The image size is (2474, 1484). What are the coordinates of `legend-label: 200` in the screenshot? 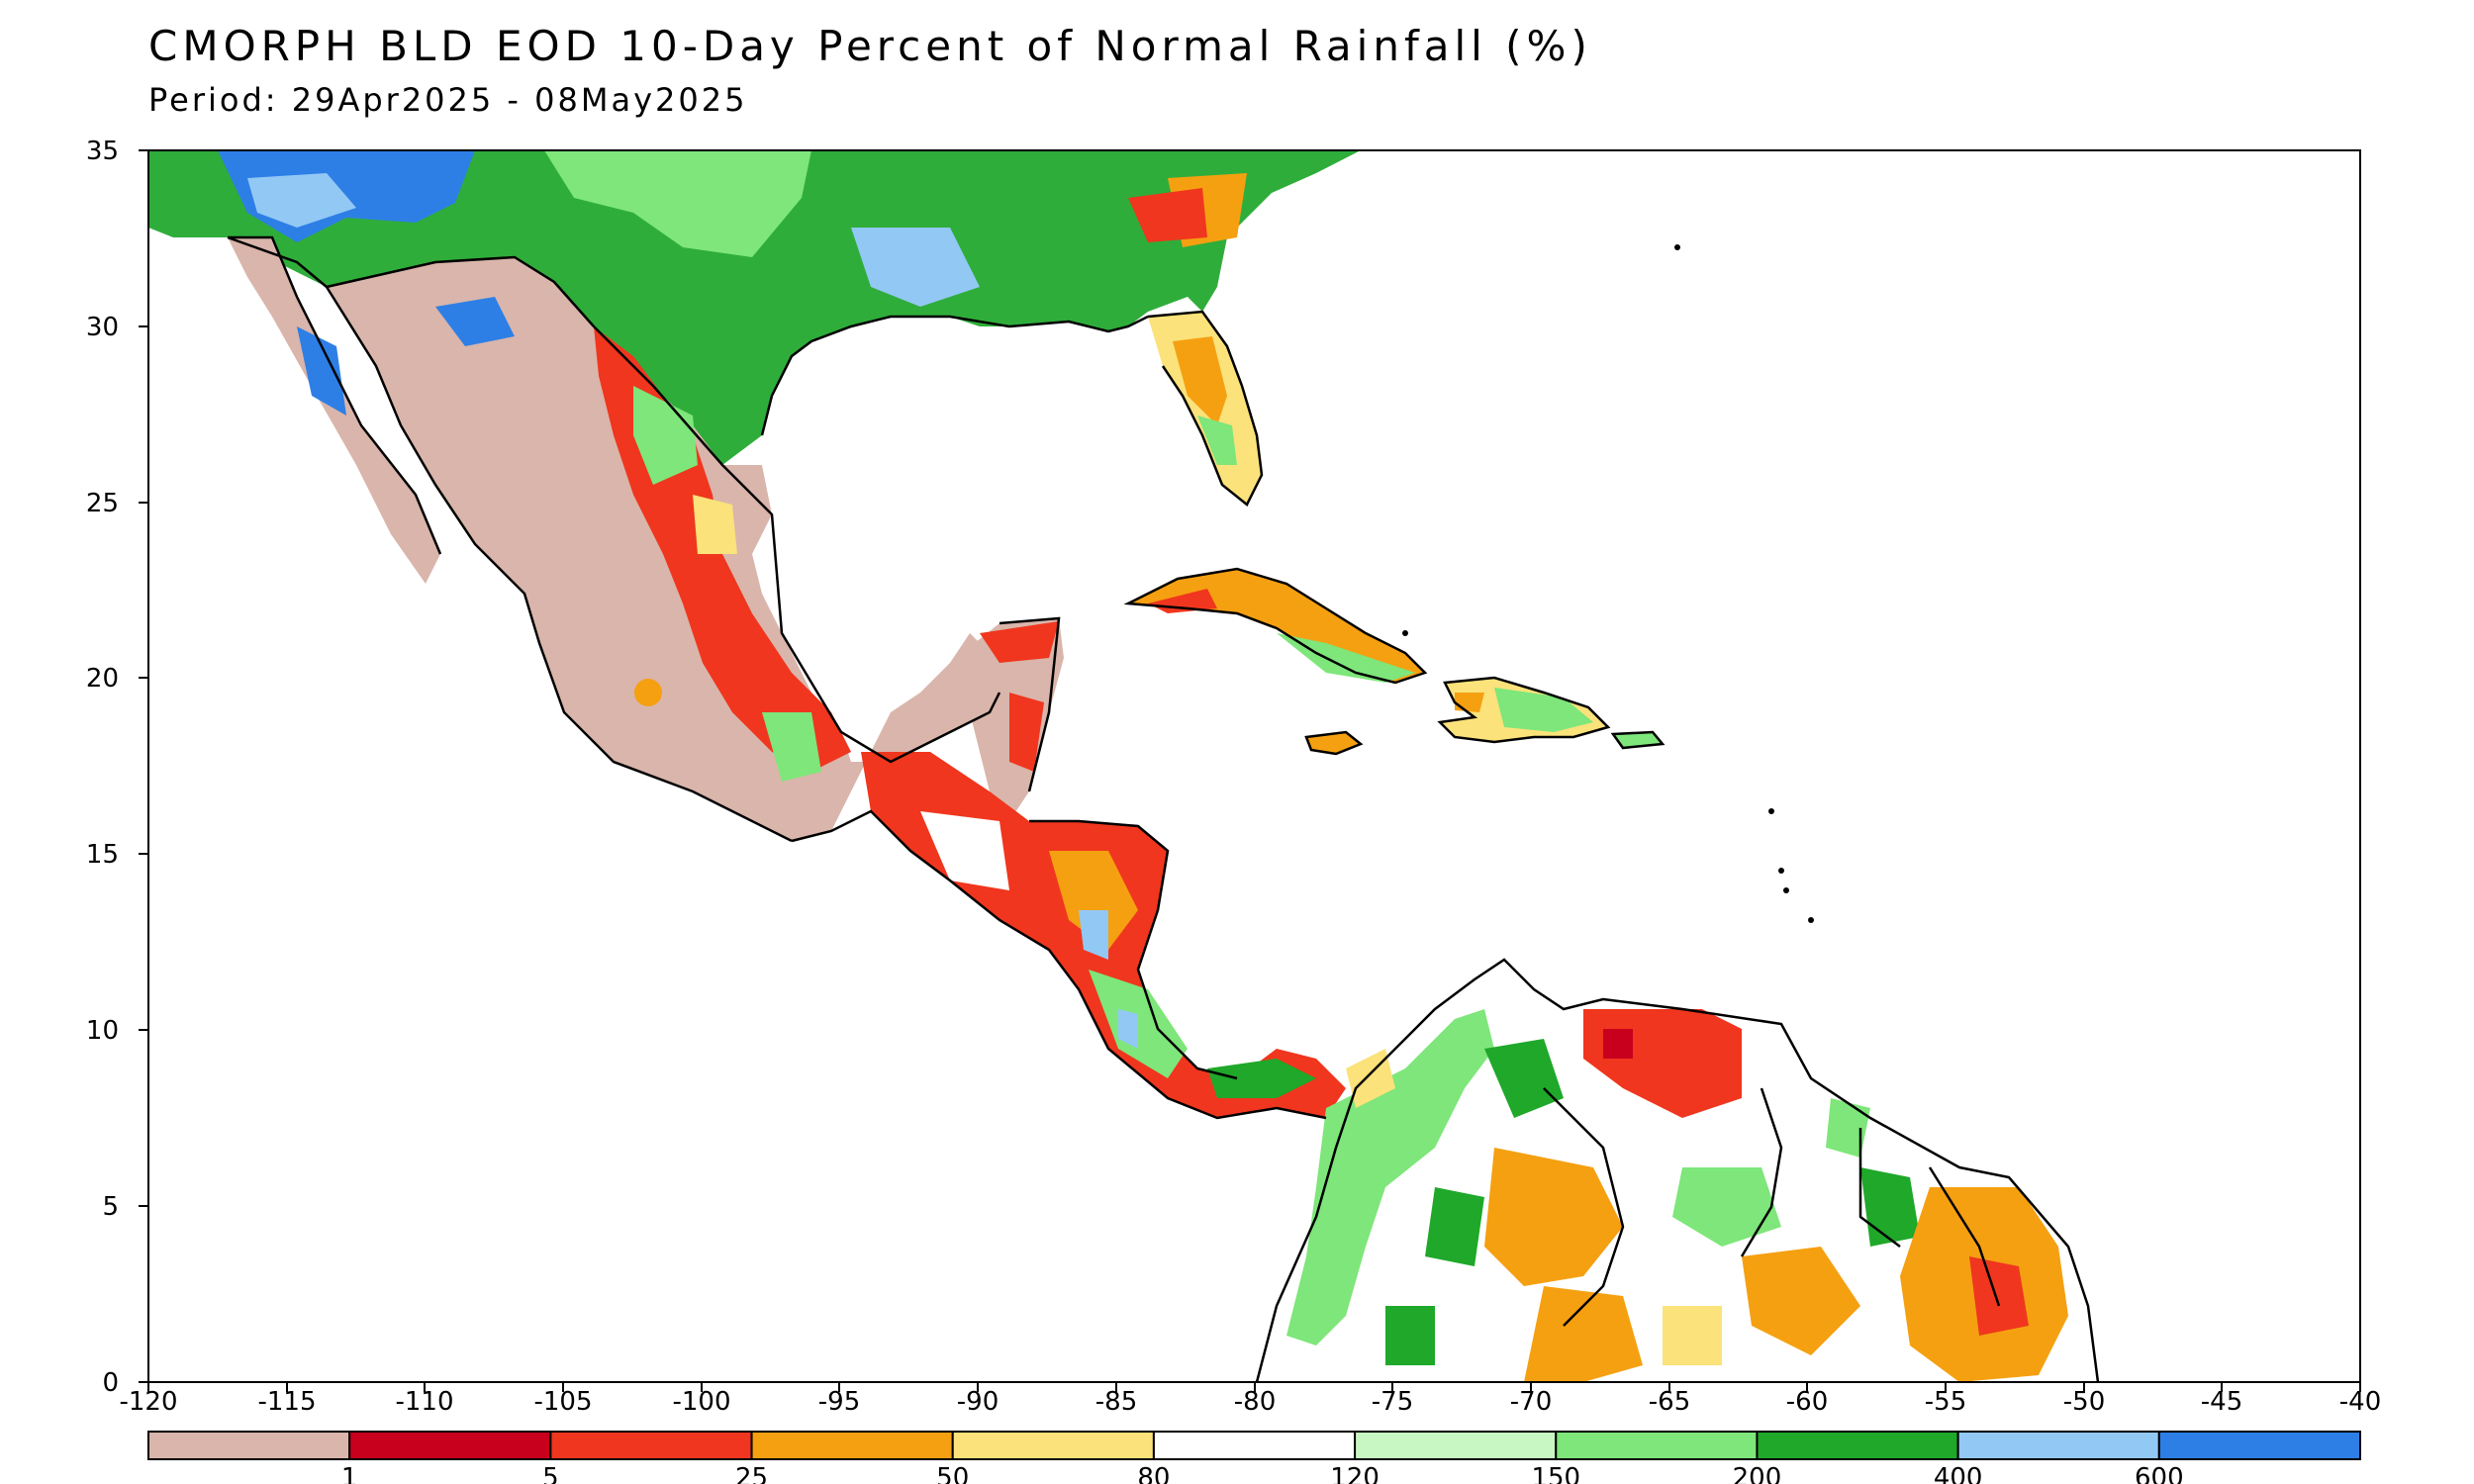 It's located at (1757, 1473).